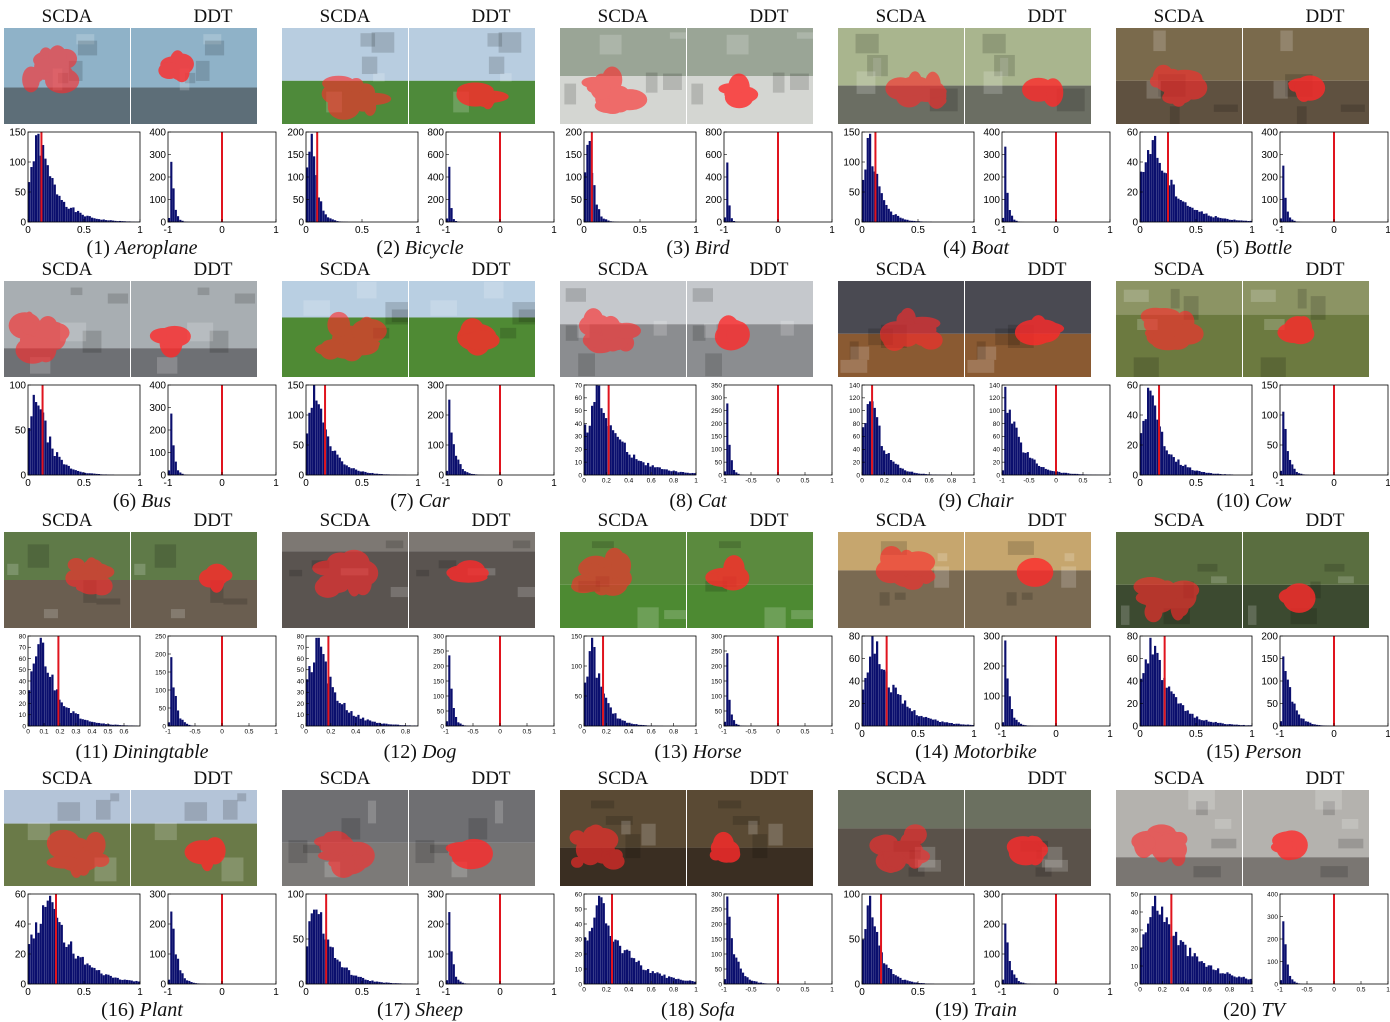 The width and height of the screenshot is (1390, 1022). Describe the element at coordinates (651, 732) in the screenshot. I see `x-tick-label: 0.6` at that location.